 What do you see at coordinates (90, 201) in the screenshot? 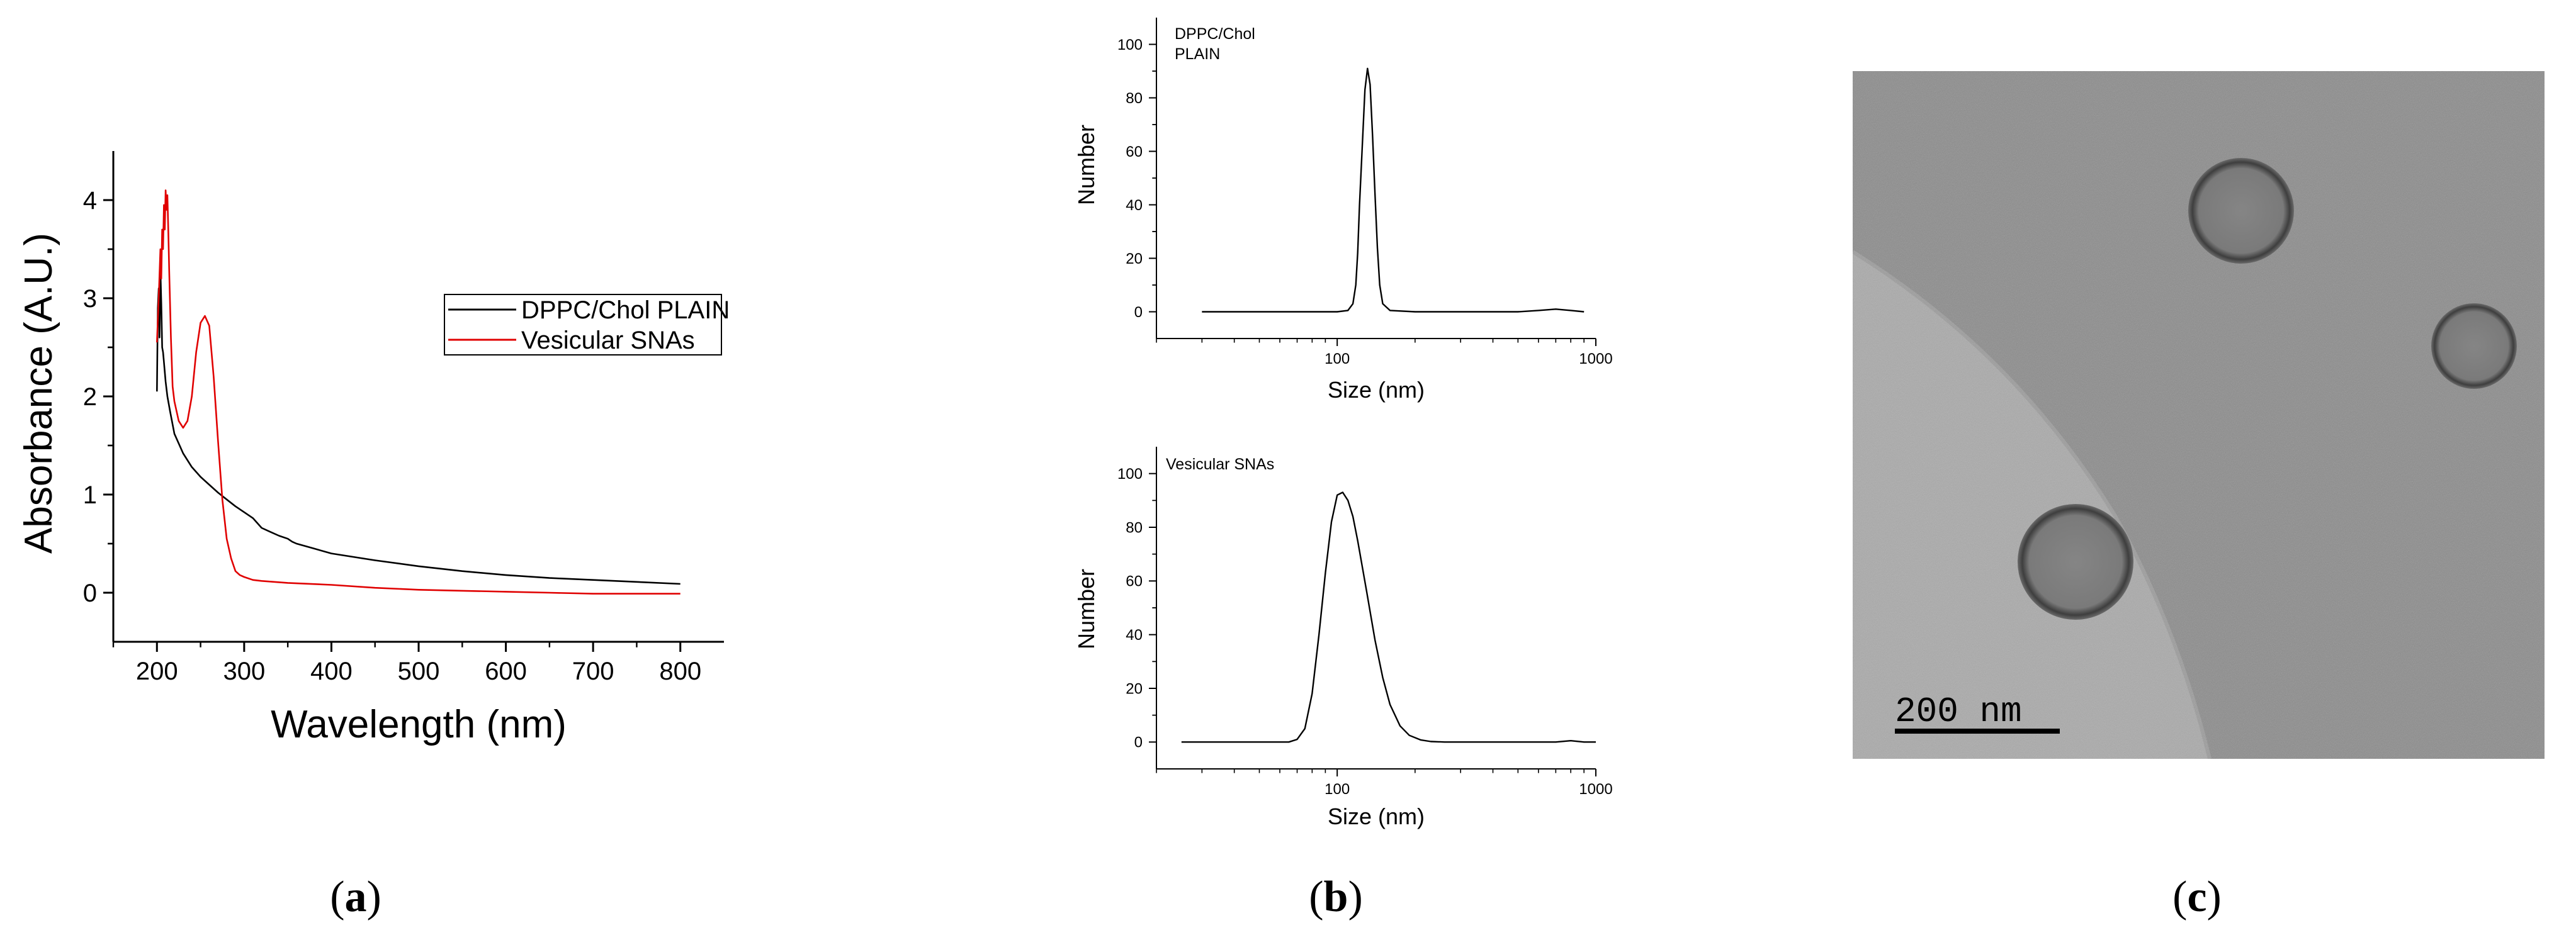
I see `y-tick-label: 4` at bounding box center [90, 201].